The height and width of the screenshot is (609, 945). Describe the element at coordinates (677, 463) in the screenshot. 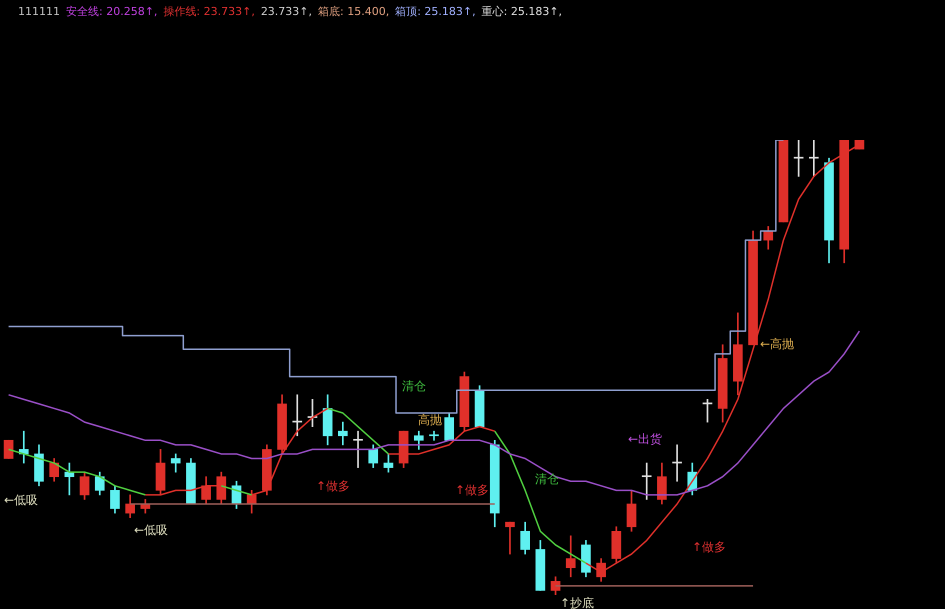

I see `candlestick` at that location.